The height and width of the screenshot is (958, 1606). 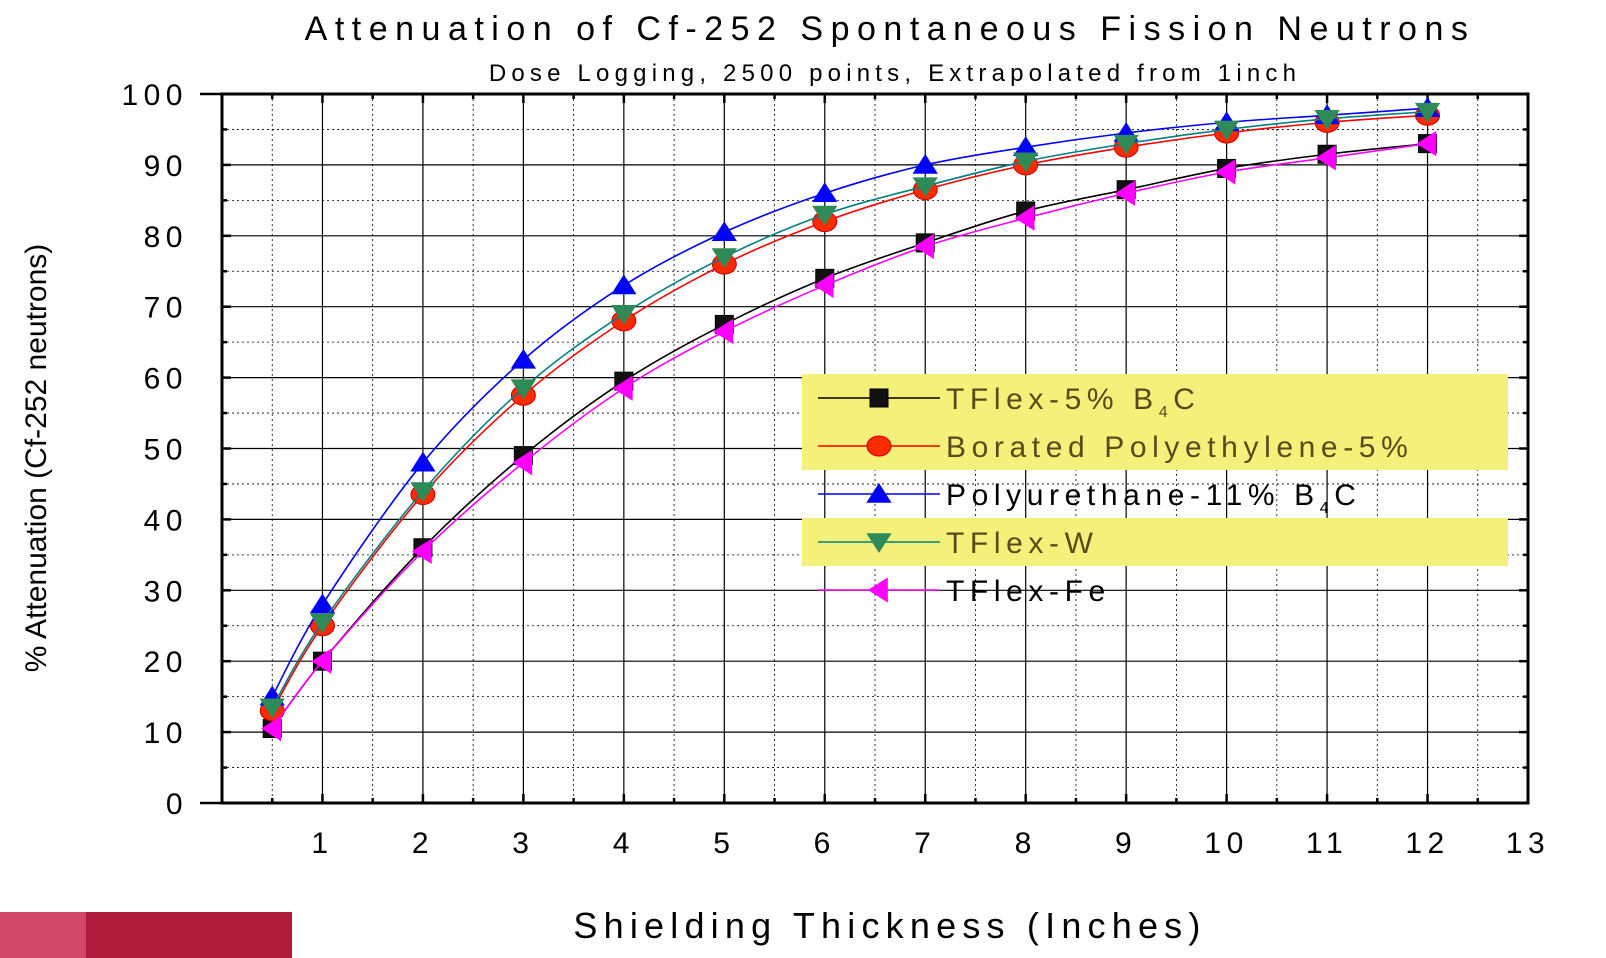 What do you see at coordinates (166, 237) in the screenshot?
I see `y-tick-label: 80` at bounding box center [166, 237].